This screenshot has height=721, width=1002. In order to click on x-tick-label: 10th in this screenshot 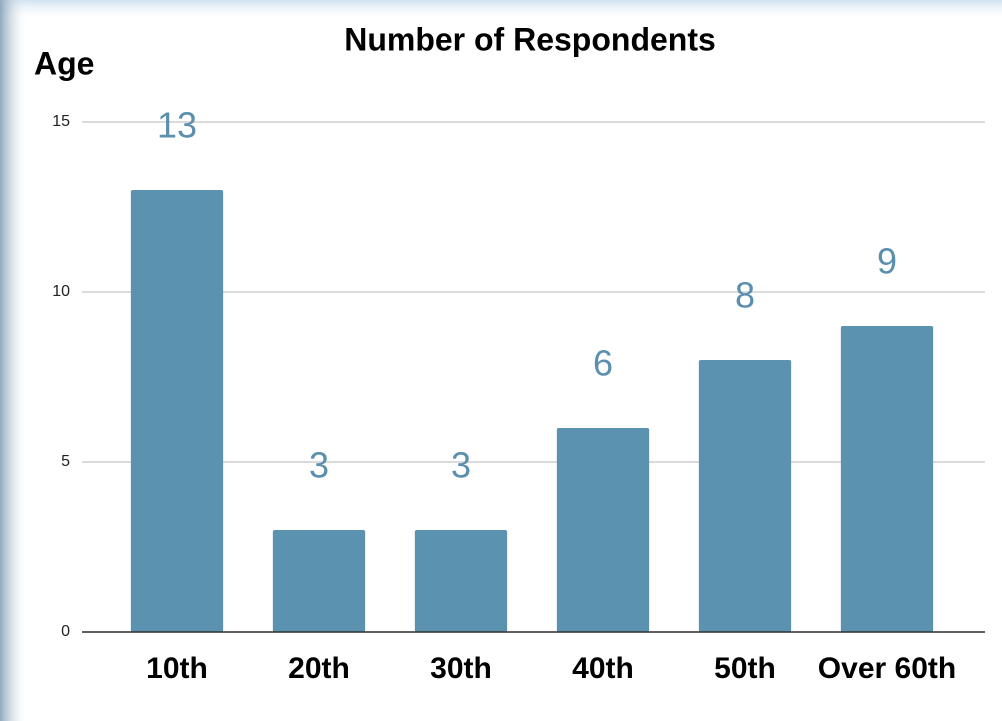, I will do `click(177, 668)`.